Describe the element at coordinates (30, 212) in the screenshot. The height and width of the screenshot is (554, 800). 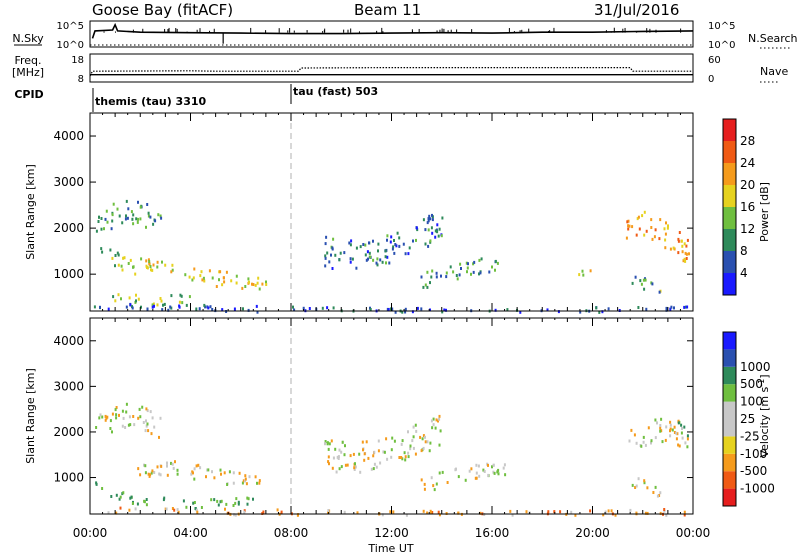
I see `power-ylabel: Slant Range [km]` at that location.